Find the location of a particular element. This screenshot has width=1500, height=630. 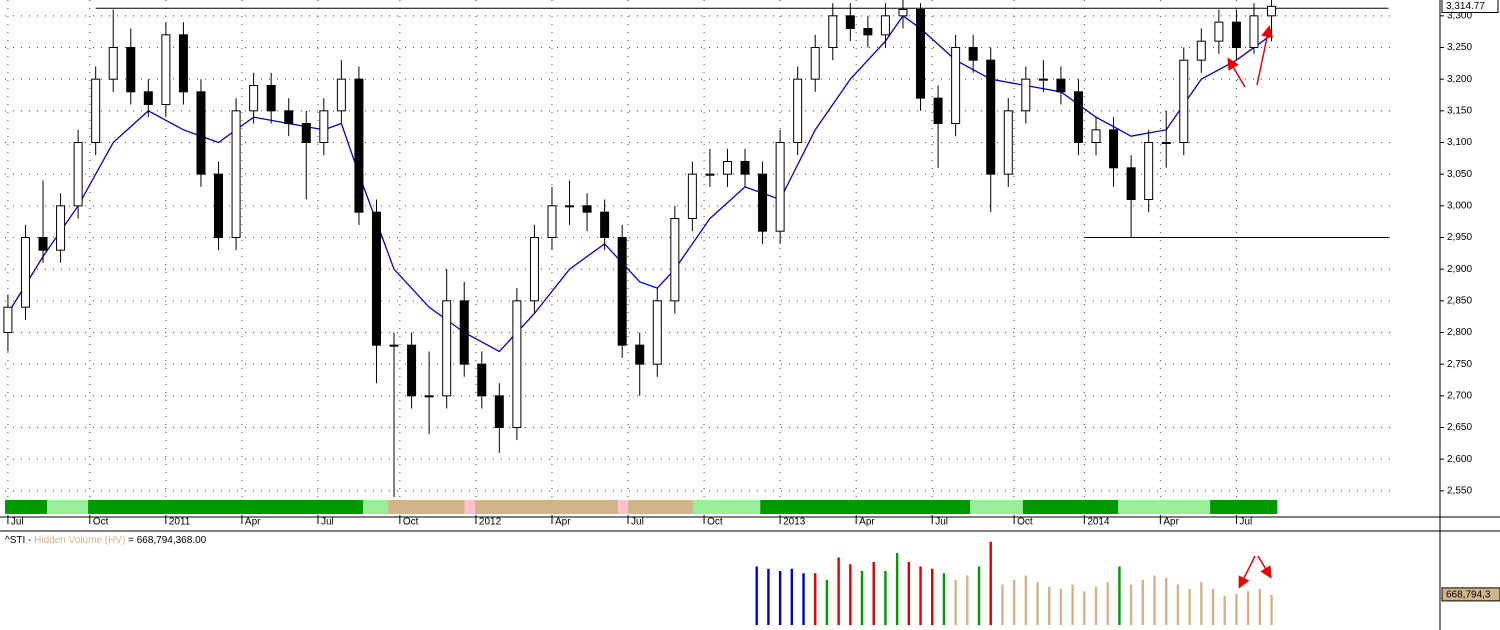

hv-value: = 668,794,368.00 is located at coordinates (165, 540).